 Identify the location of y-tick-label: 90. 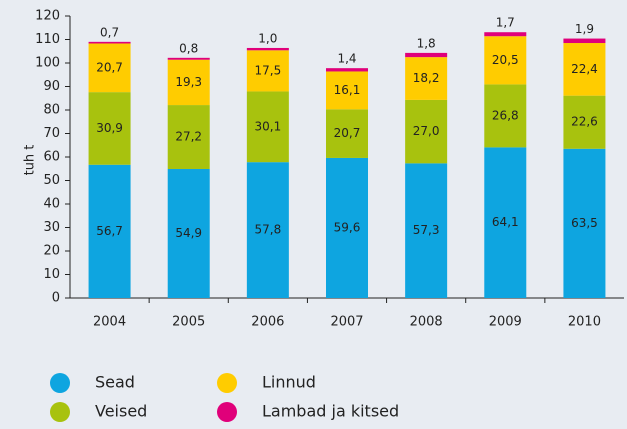
(51, 86).